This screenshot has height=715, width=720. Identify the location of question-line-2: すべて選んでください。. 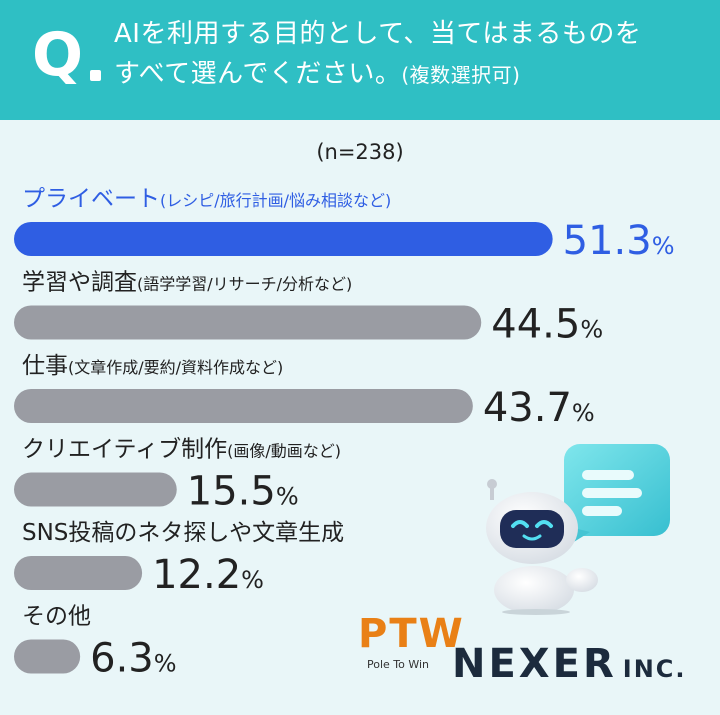
(258, 74).